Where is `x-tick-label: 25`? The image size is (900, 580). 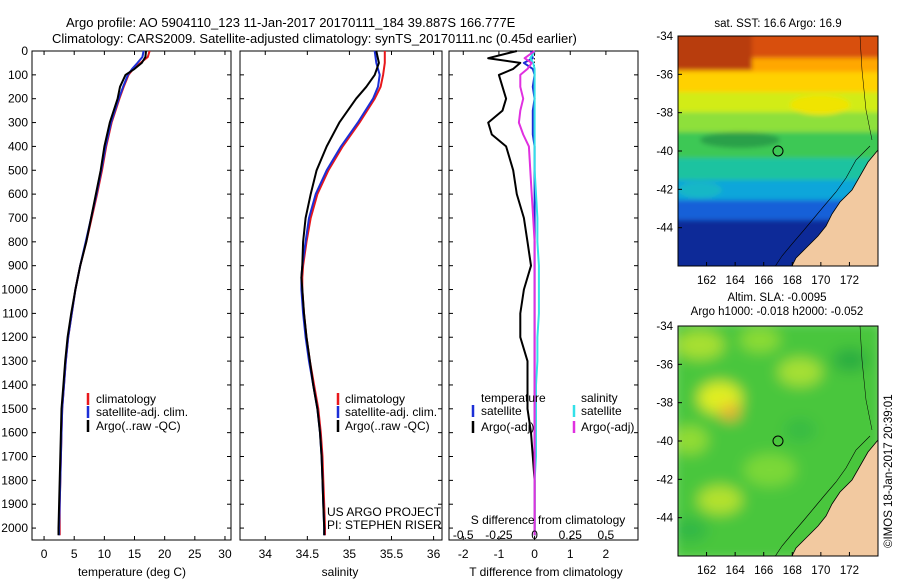 x-tick-label: 25 is located at coordinates (195, 554).